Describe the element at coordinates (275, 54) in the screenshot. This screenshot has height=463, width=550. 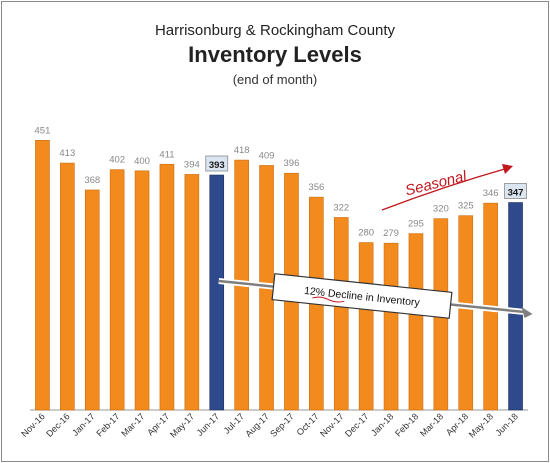
I see `chart-title: Inventory Levels` at that location.